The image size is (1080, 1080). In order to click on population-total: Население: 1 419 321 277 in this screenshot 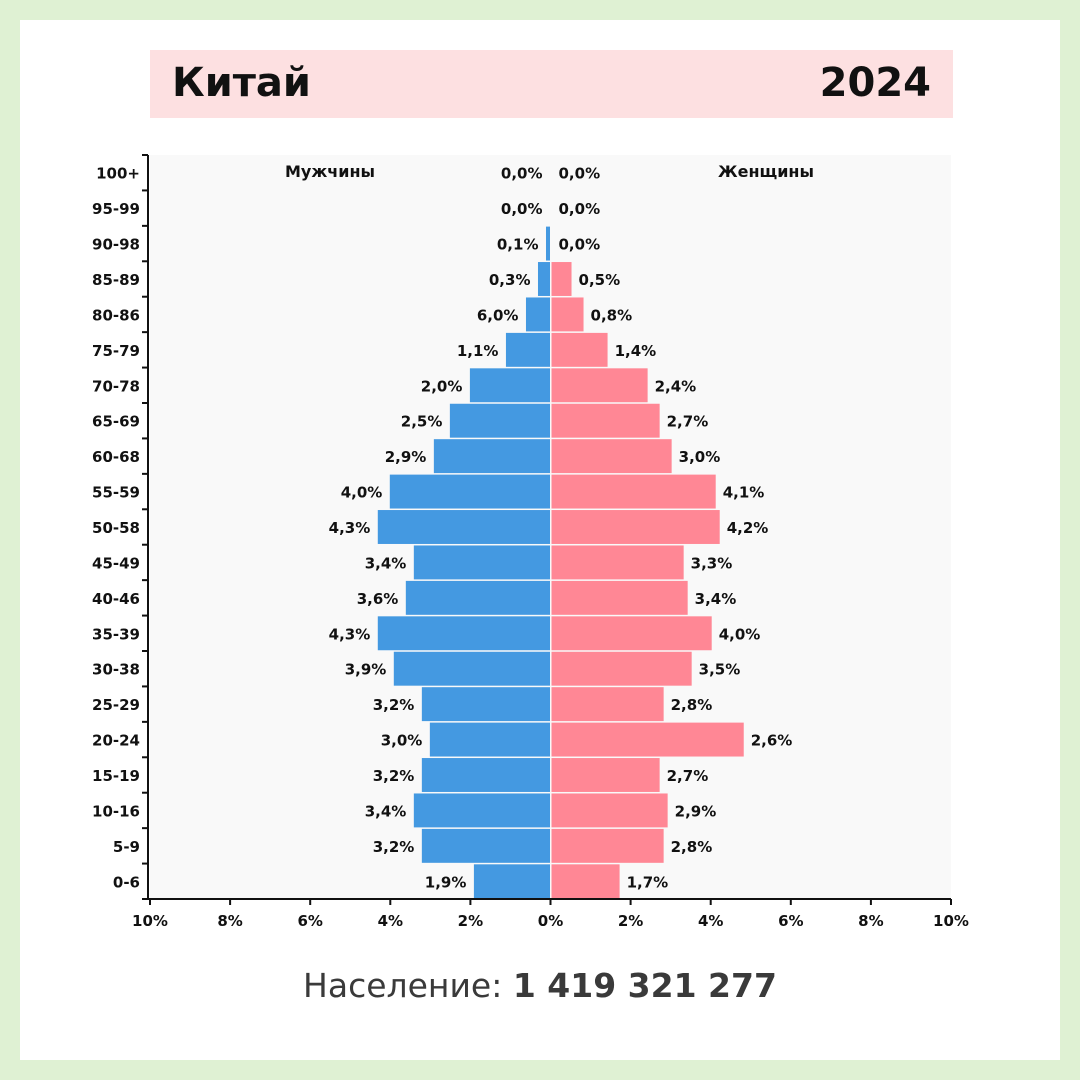, I will do `click(540, 985)`.